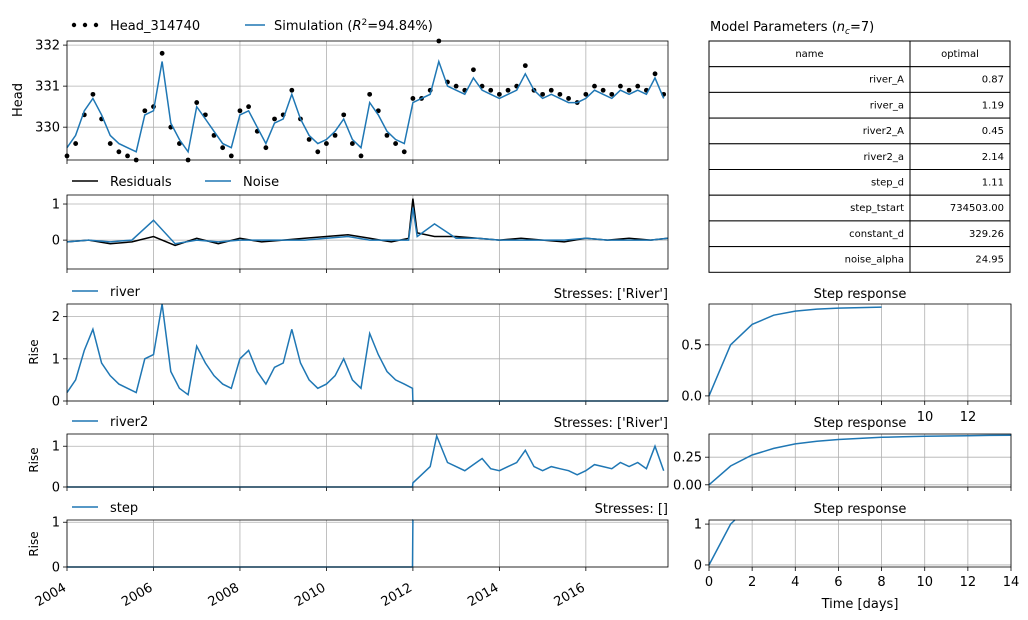 The width and height of the screenshot is (1028, 620). I want to click on river-ylabel: Rise, so click(34, 351).